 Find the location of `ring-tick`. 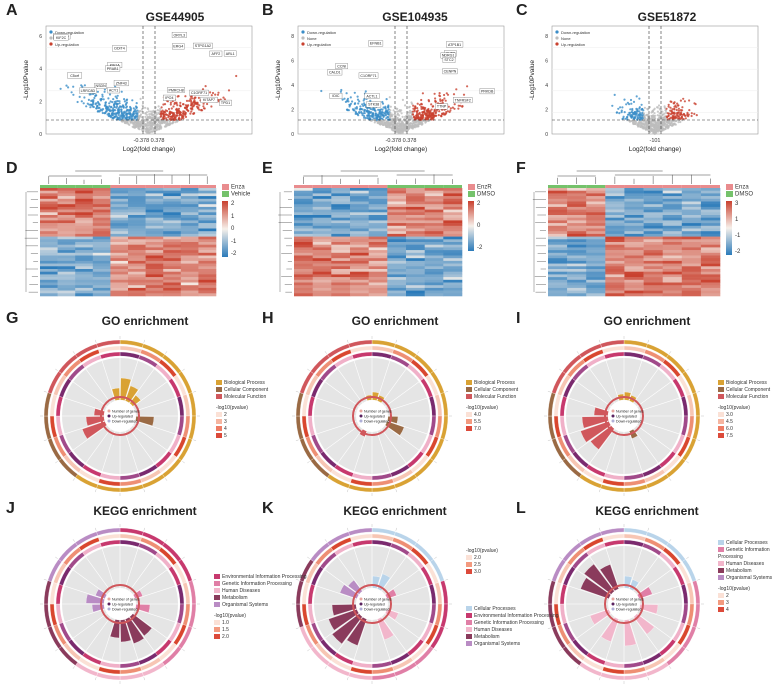

ring-tick is located at coordinates (435, 462).